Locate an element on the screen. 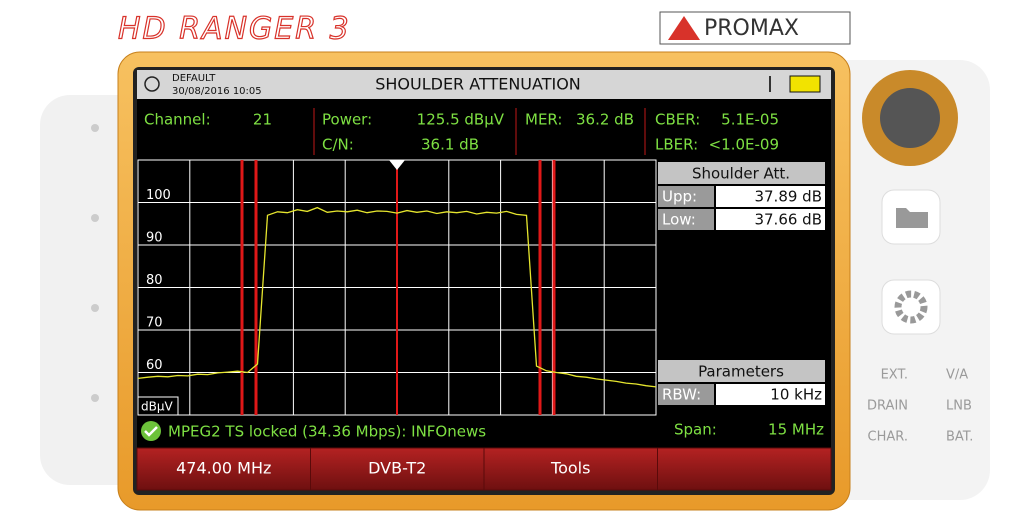 This screenshot has width=1024, height=516. y-tick-label: 90 is located at coordinates (154, 238).